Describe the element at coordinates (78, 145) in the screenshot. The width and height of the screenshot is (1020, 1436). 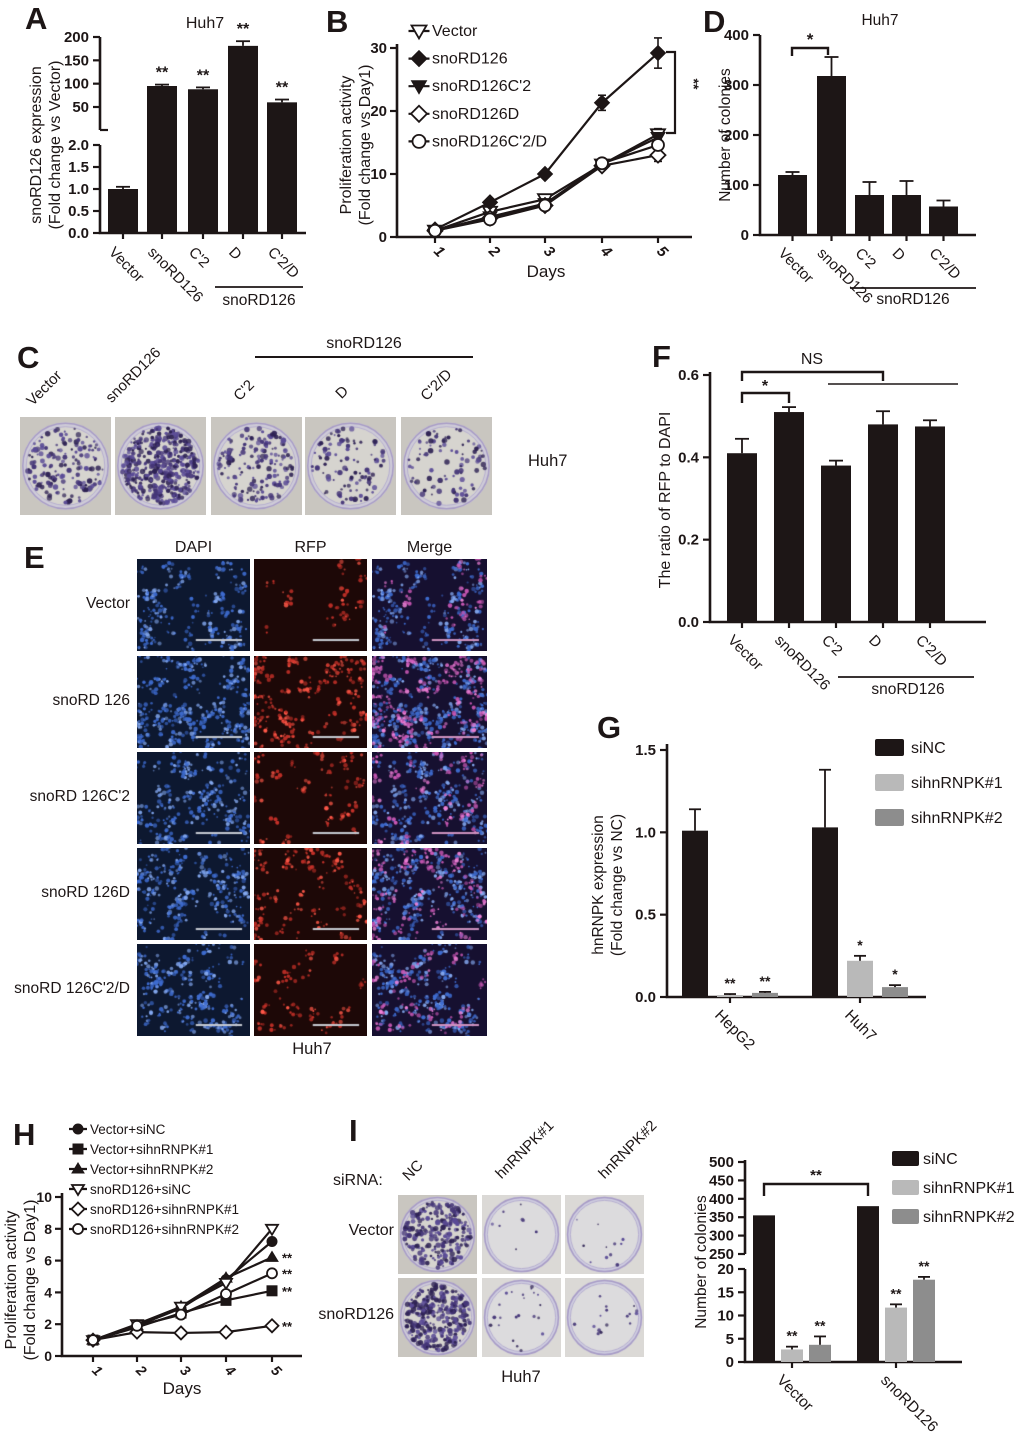
I see `svg-text: 2.0` at that location.